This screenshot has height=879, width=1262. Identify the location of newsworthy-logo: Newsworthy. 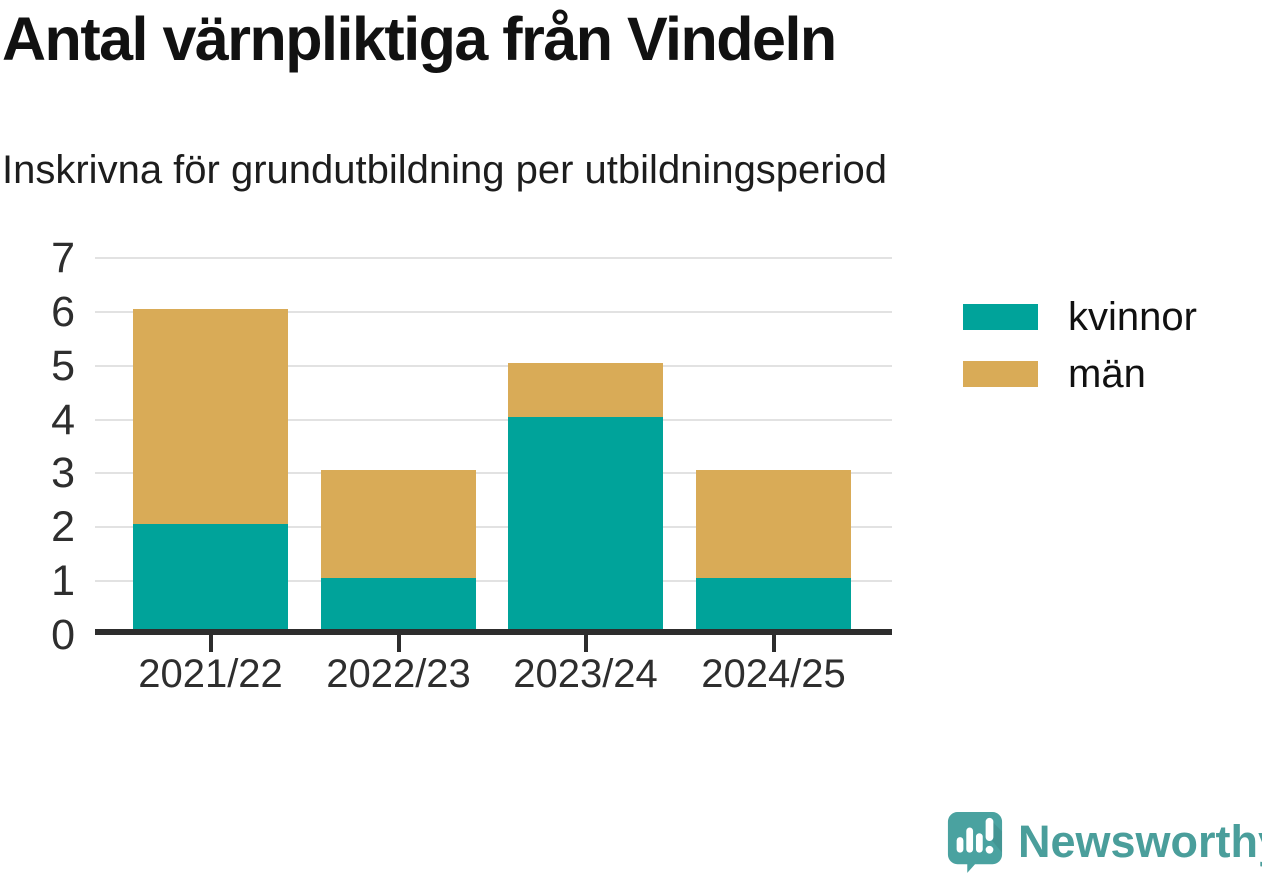
(1104, 842).